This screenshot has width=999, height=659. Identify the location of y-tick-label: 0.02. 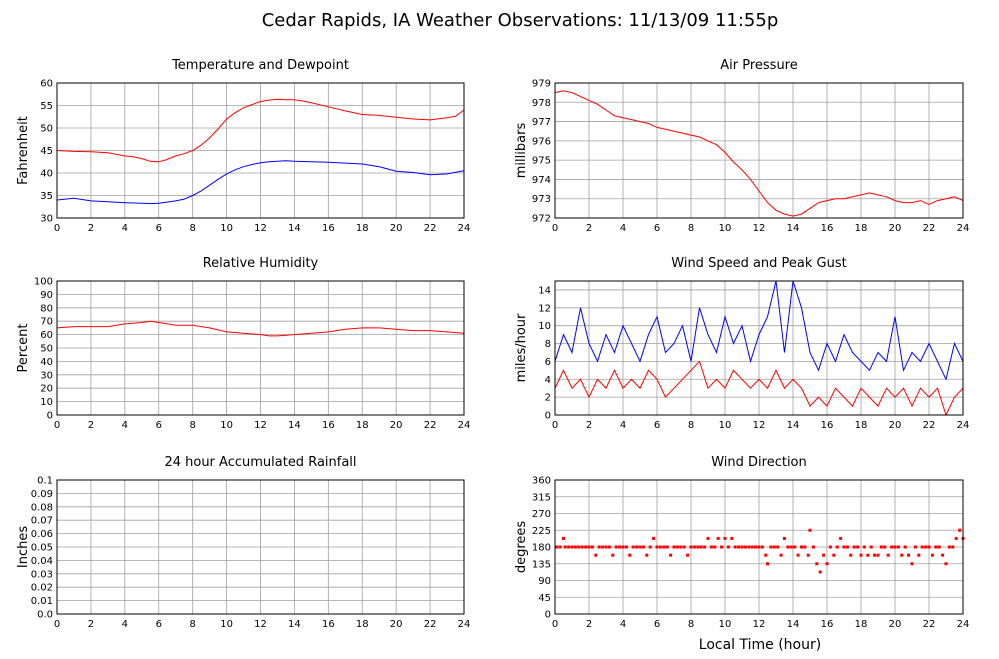
(42, 588).